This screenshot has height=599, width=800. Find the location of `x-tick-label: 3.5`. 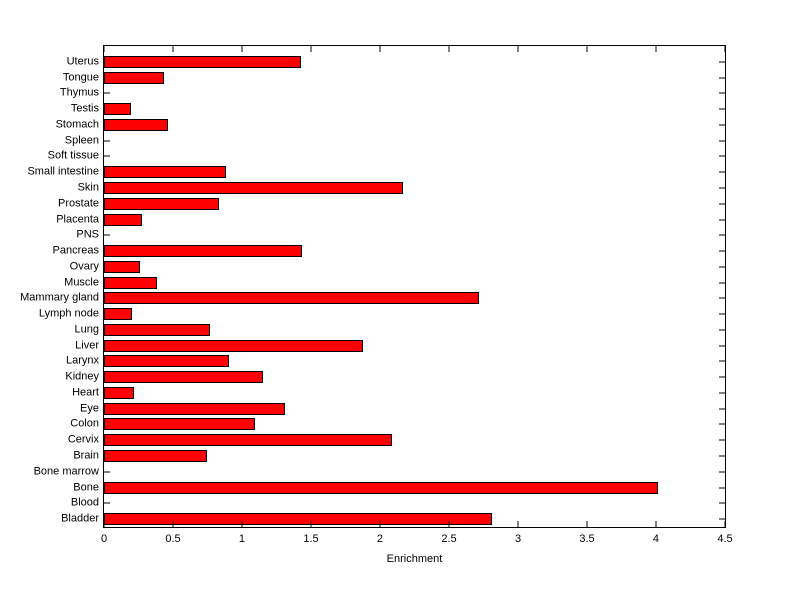

x-tick-label: 3.5 is located at coordinates (587, 539).